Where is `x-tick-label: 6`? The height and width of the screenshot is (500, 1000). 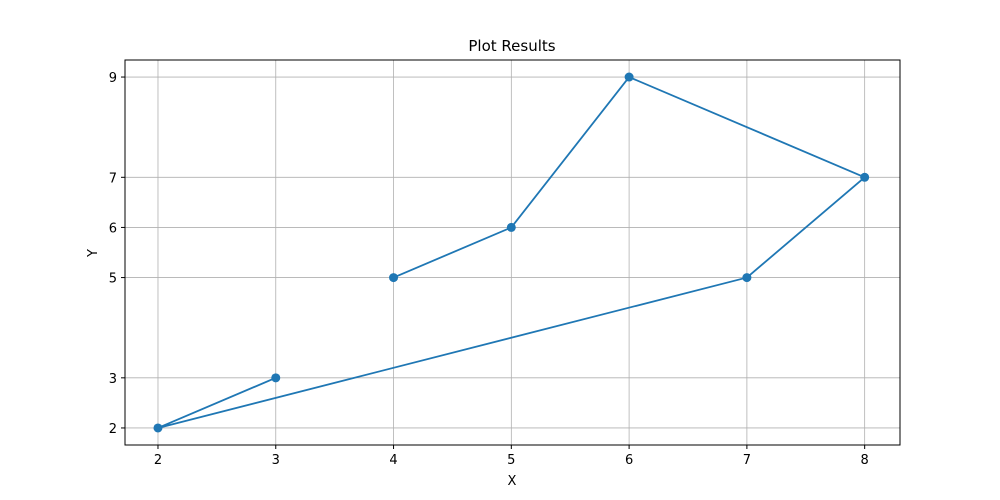 x-tick-label: 6 is located at coordinates (629, 460).